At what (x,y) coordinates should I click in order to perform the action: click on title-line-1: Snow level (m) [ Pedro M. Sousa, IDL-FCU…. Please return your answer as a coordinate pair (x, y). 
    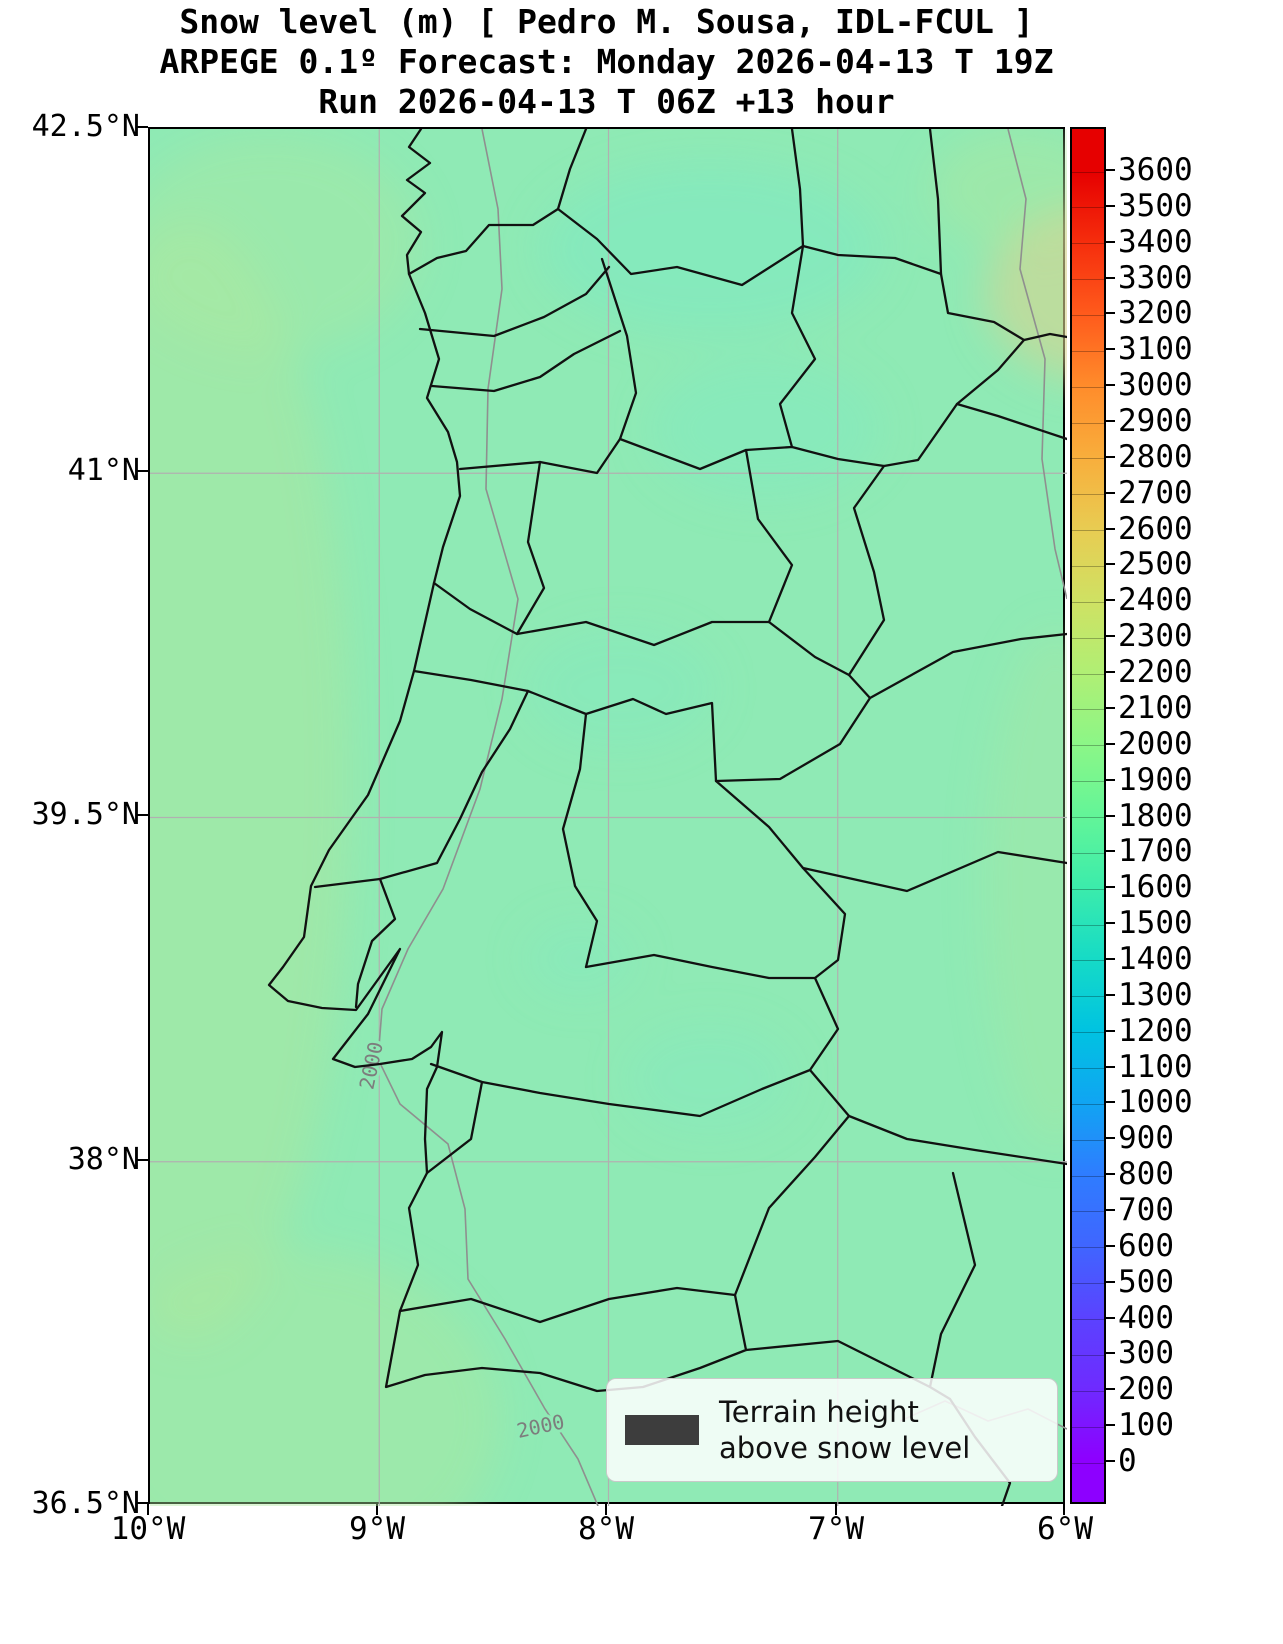
    Looking at the image, I should click on (606, 21).